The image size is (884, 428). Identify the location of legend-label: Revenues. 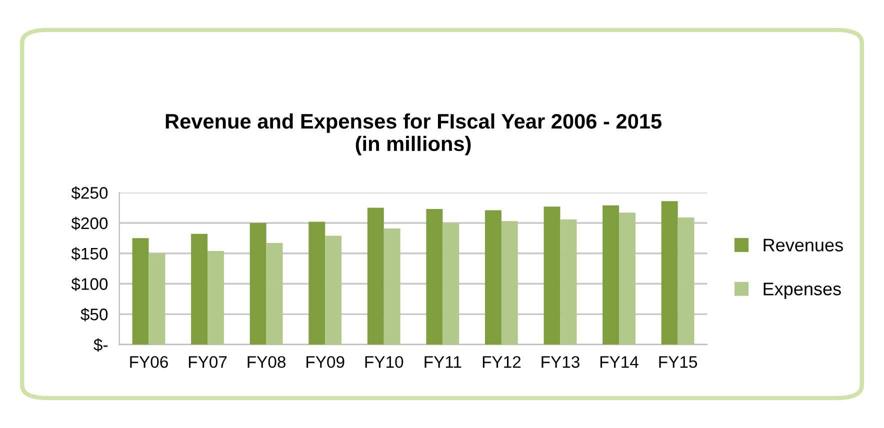
(803, 245).